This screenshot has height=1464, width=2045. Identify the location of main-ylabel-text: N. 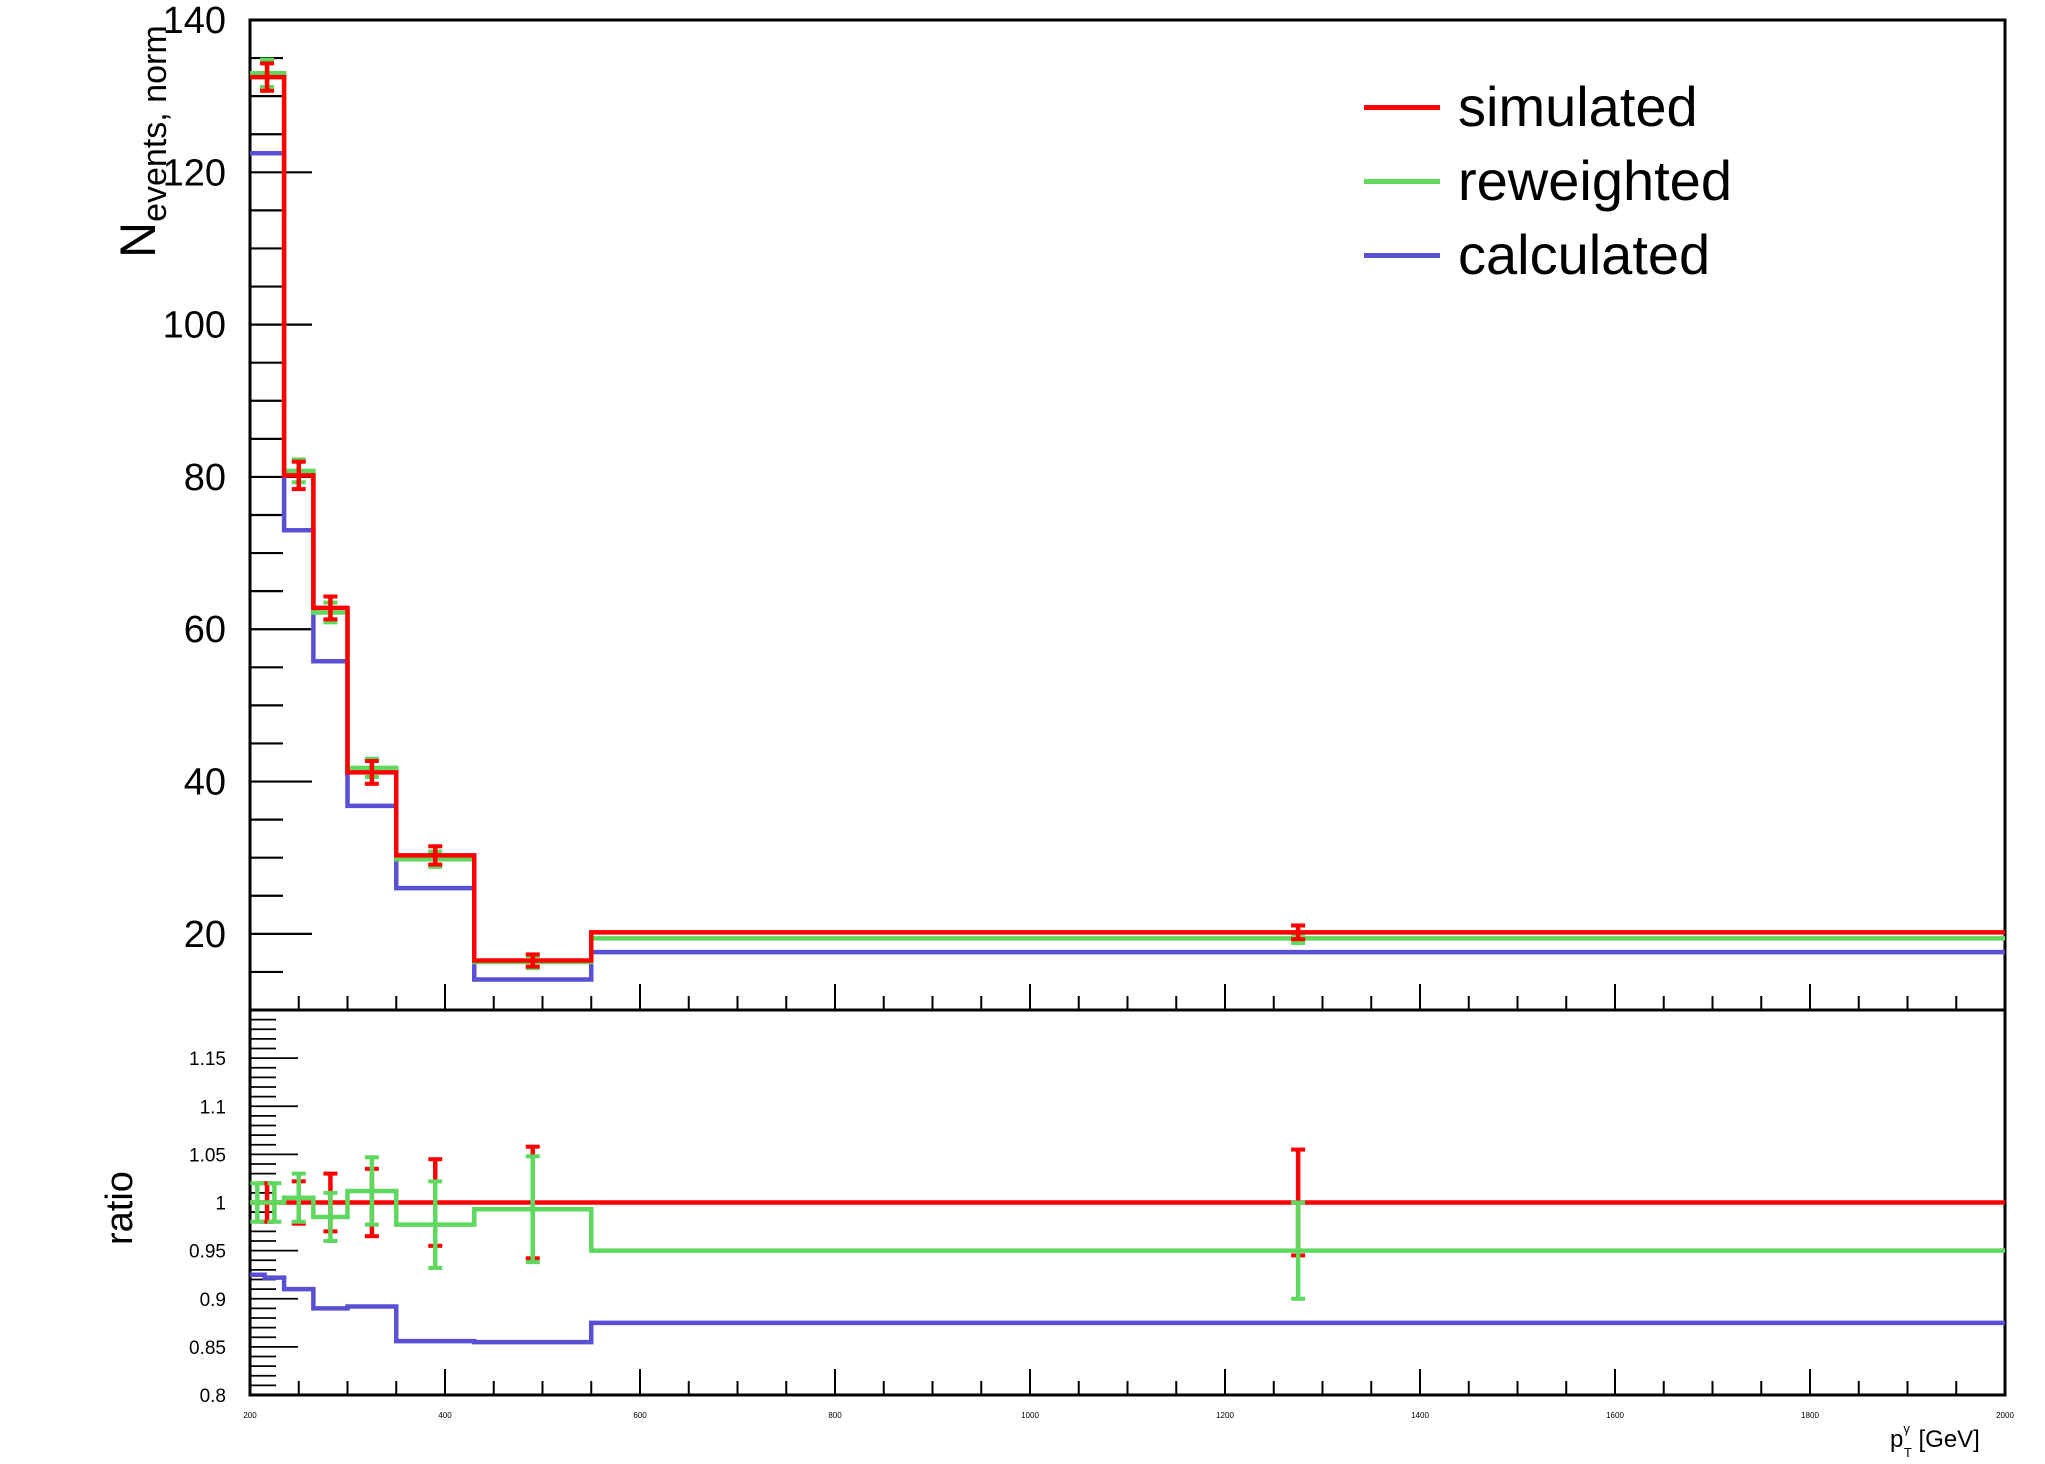
(138, 239).